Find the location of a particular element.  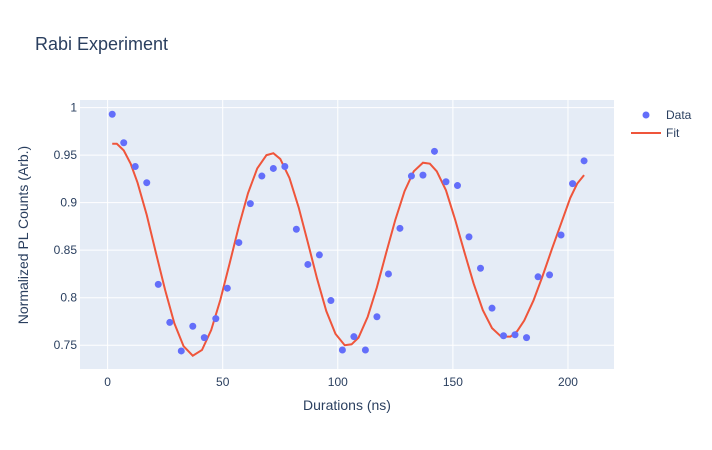

legend-fit-label: Fit is located at coordinates (673, 133).